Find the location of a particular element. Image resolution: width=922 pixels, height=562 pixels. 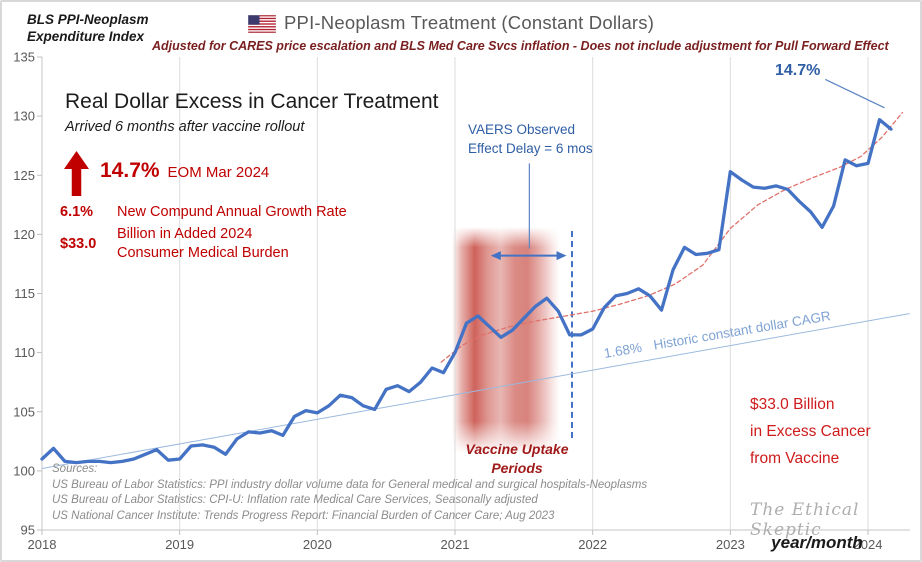

y-axis-title-line2: Expenditure Index is located at coordinates (86, 36).